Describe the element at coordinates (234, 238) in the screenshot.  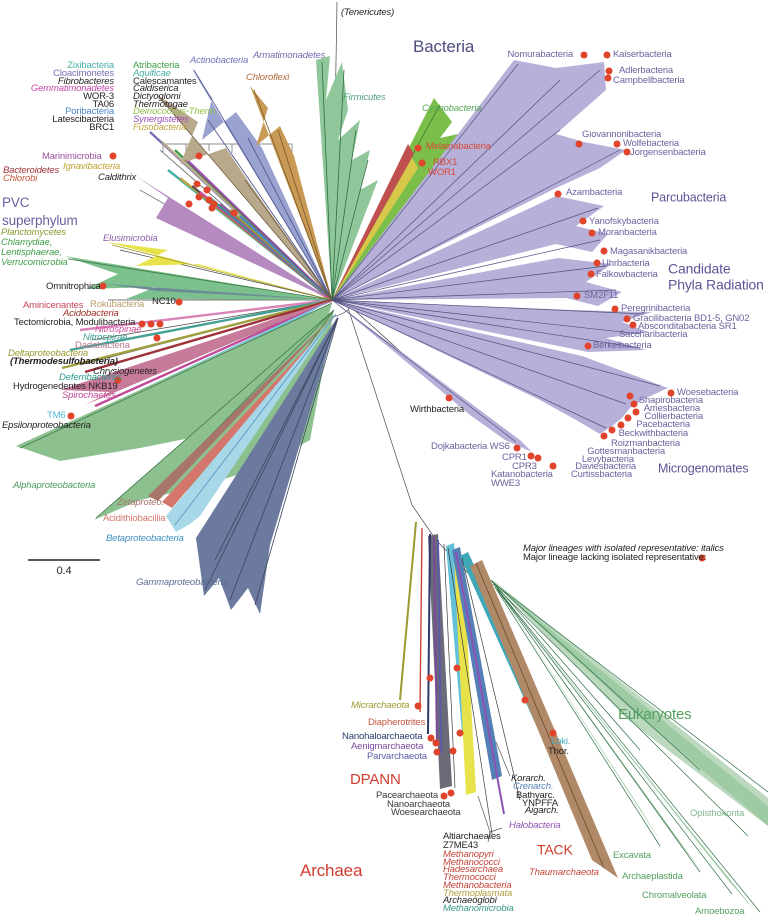
I see `marinimicrobia-wedge` at that location.